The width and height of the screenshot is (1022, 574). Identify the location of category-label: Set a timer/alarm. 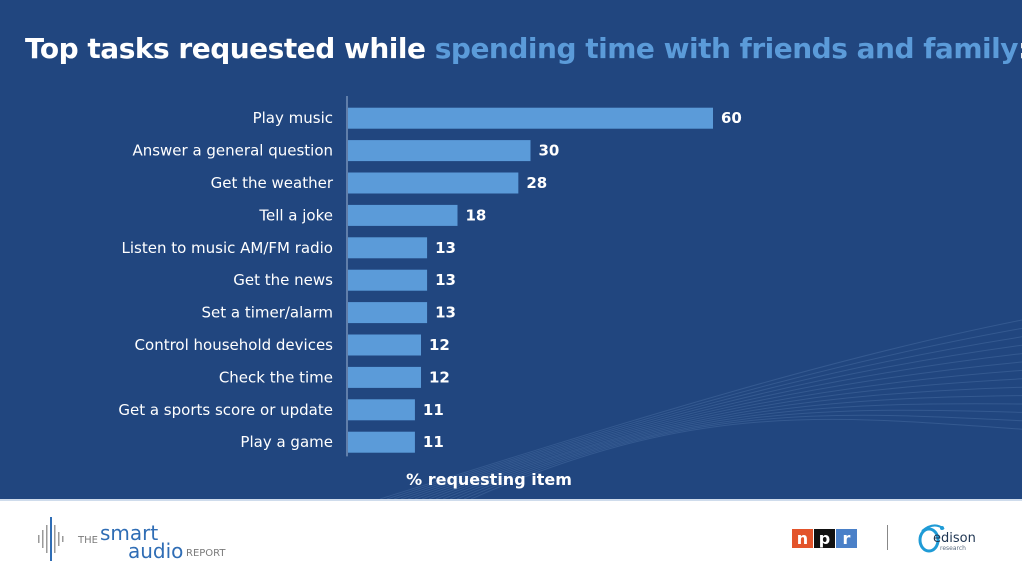
(267, 313).